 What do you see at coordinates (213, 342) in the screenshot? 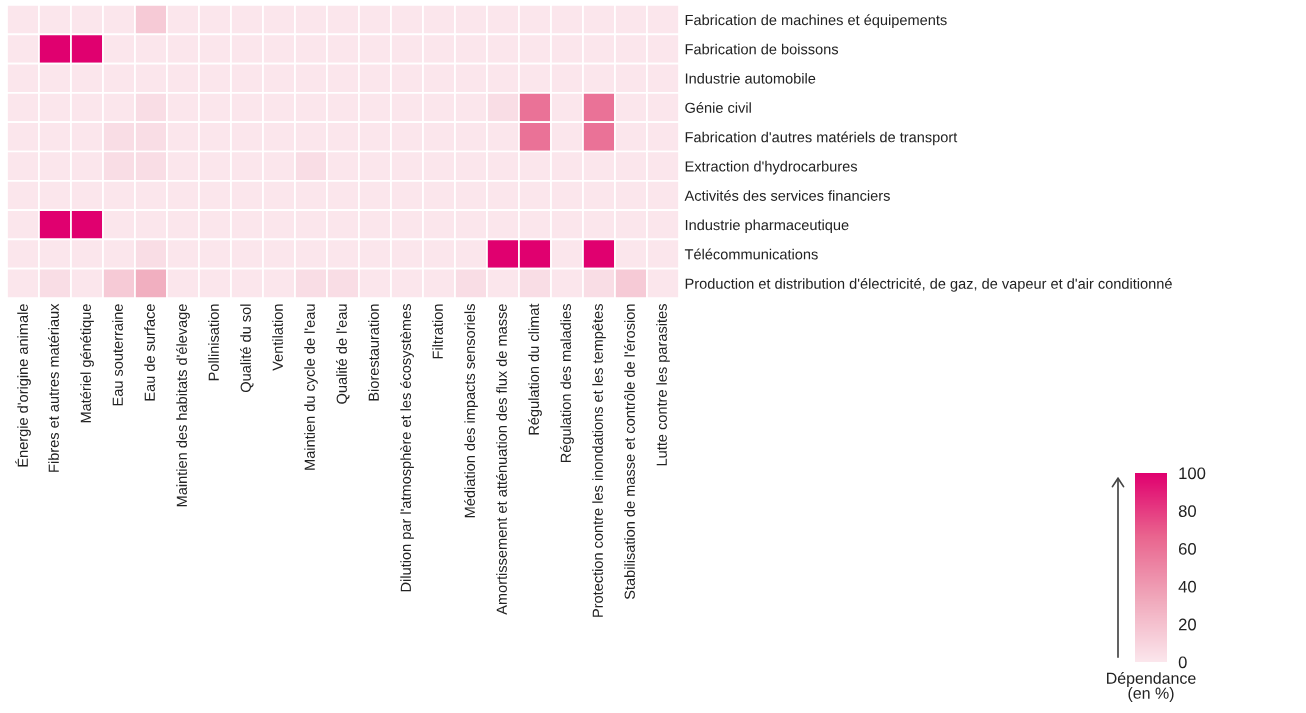
I see `x-tick-label: Pollinisation` at bounding box center [213, 342].